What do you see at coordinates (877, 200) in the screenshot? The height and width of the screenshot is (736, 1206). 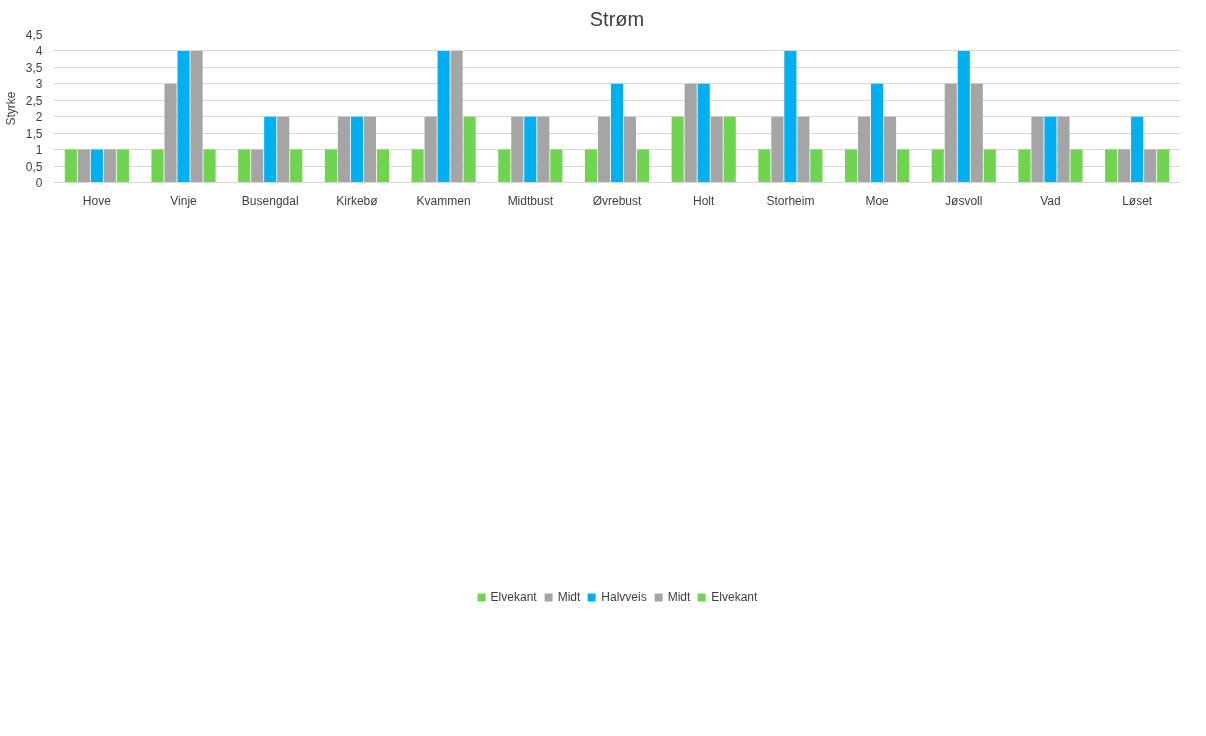 I see `x-tick-label: Moe` at bounding box center [877, 200].